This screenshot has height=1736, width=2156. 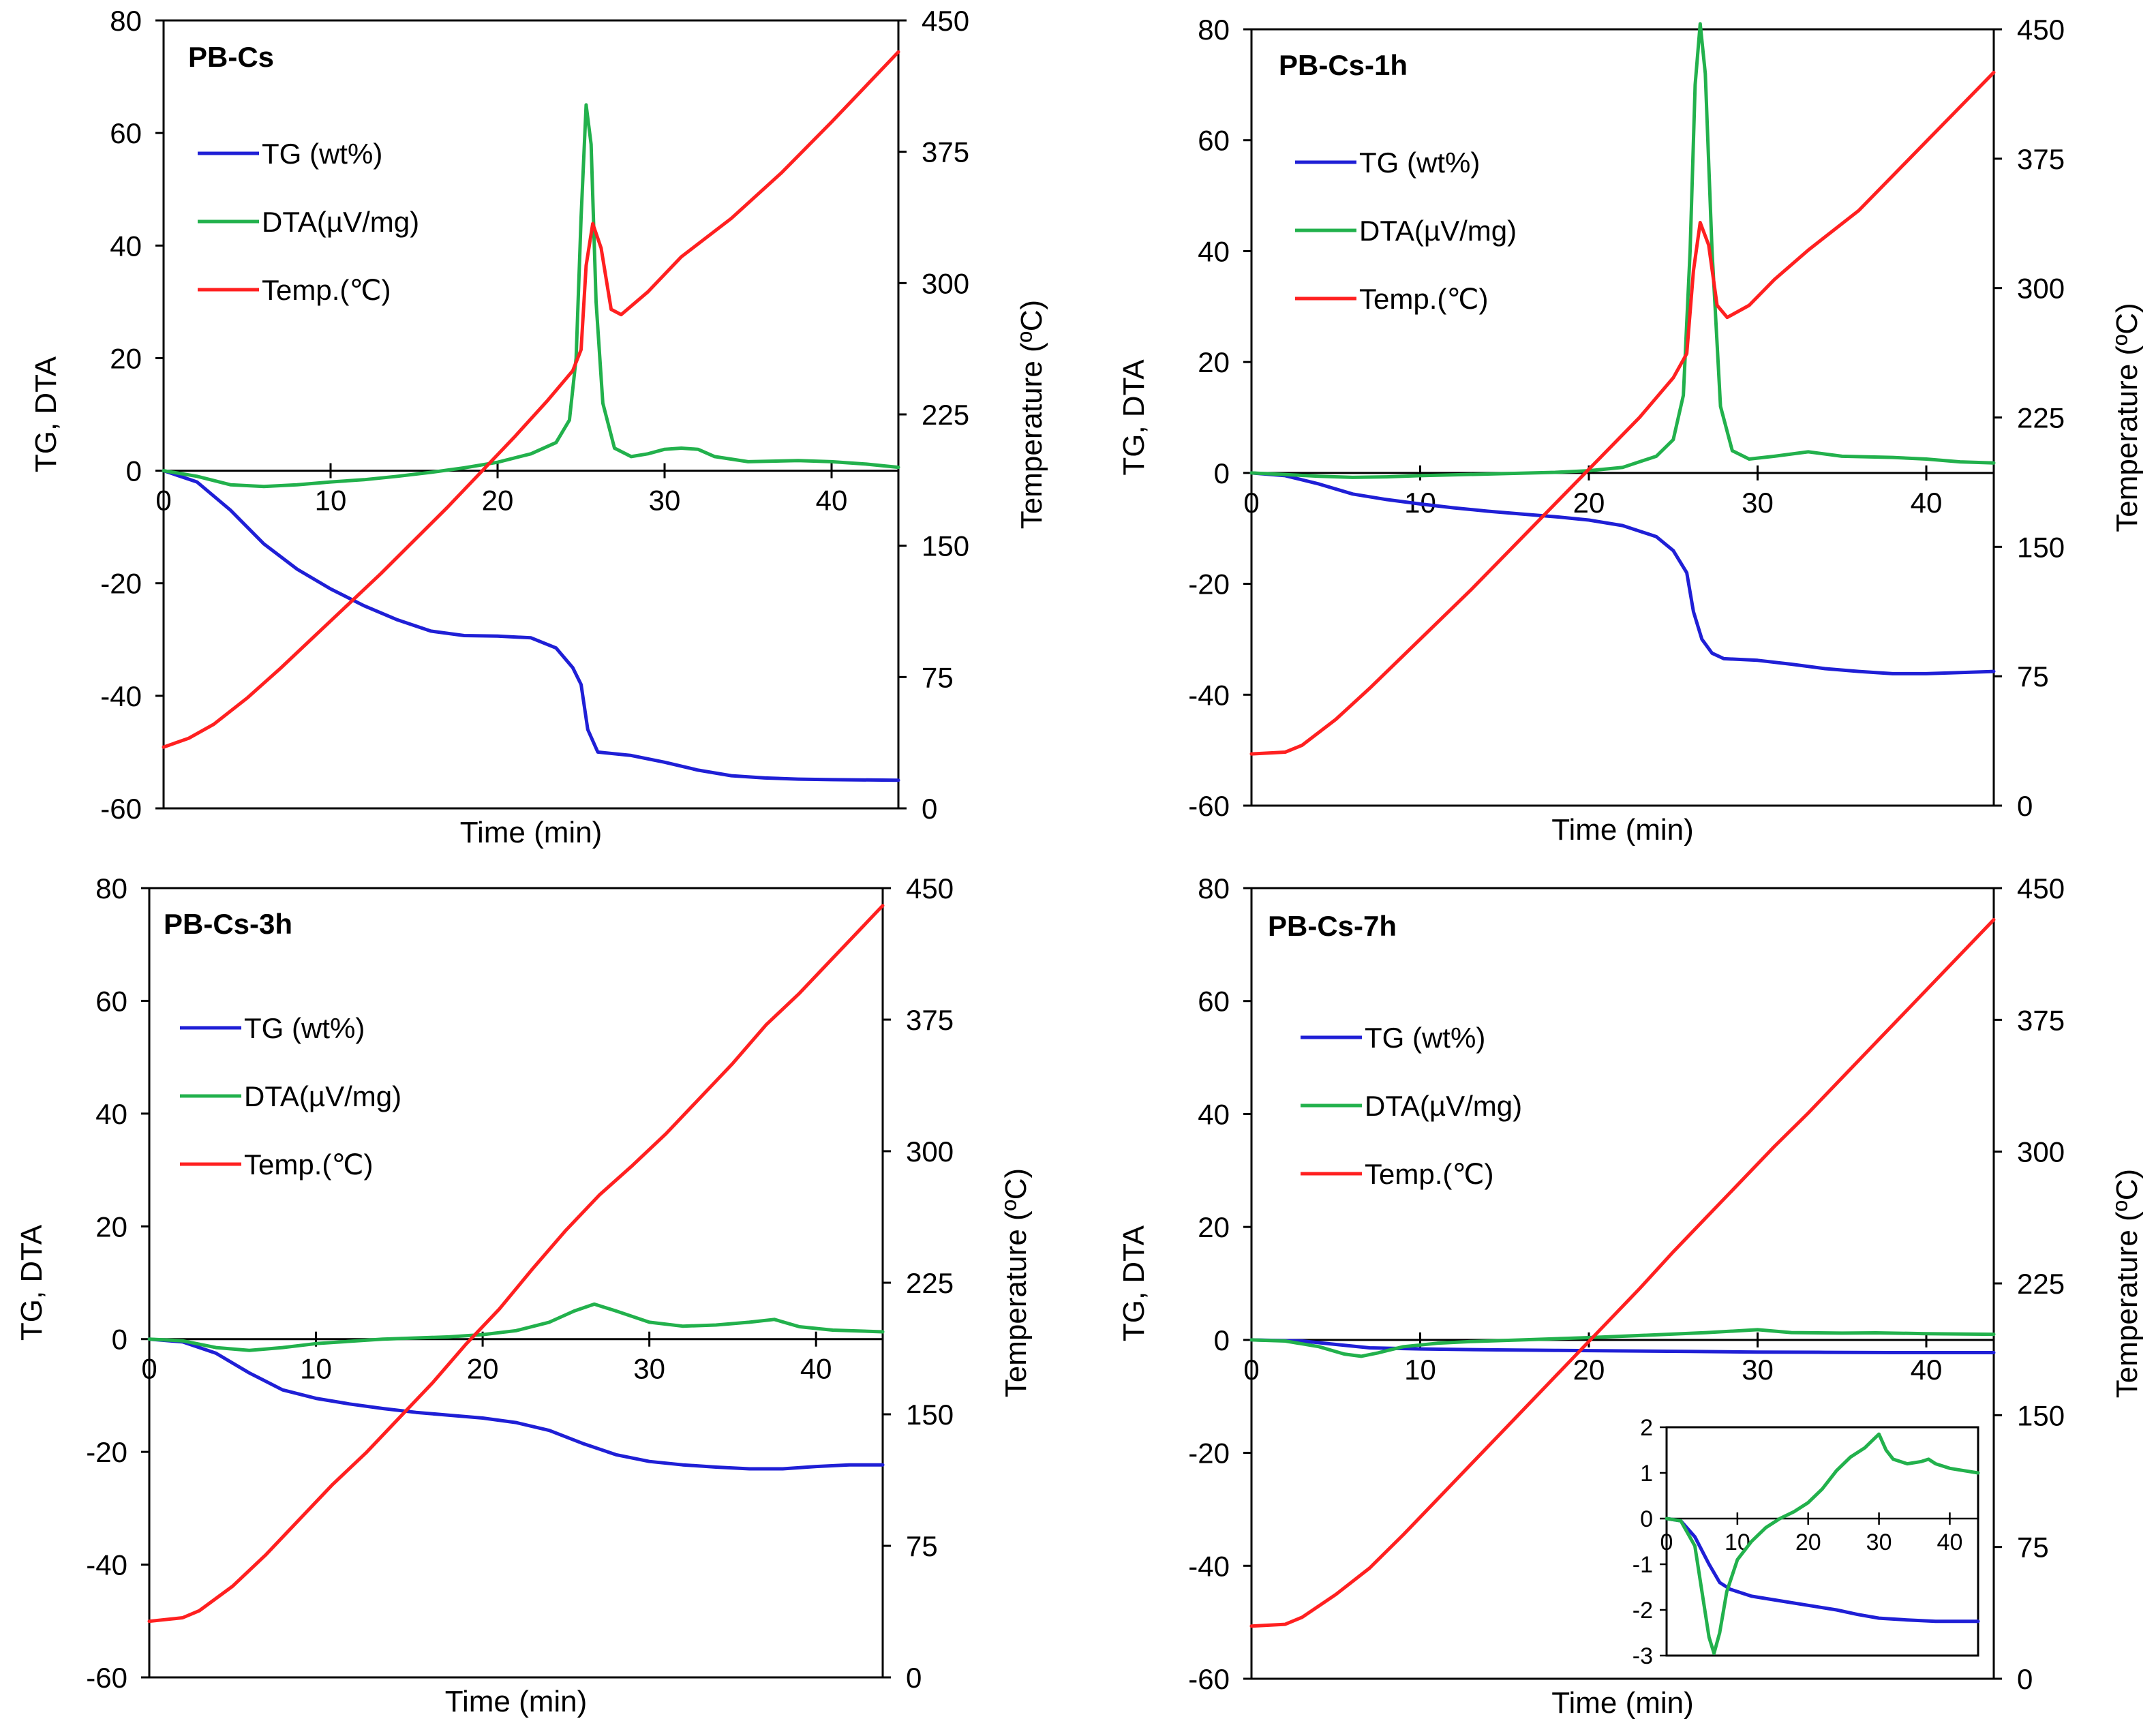 I want to click on inset-x-tick-label: 30, so click(x=1879, y=1542).